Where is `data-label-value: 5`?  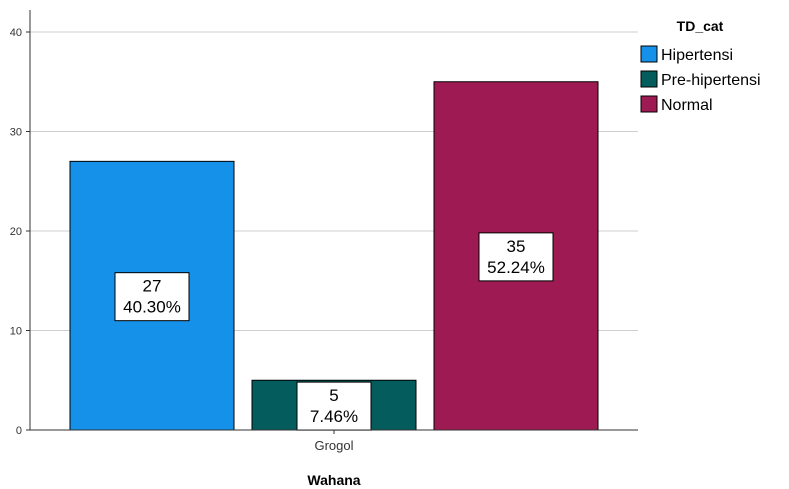
data-label-value: 5 is located at coordinates (333, 395).